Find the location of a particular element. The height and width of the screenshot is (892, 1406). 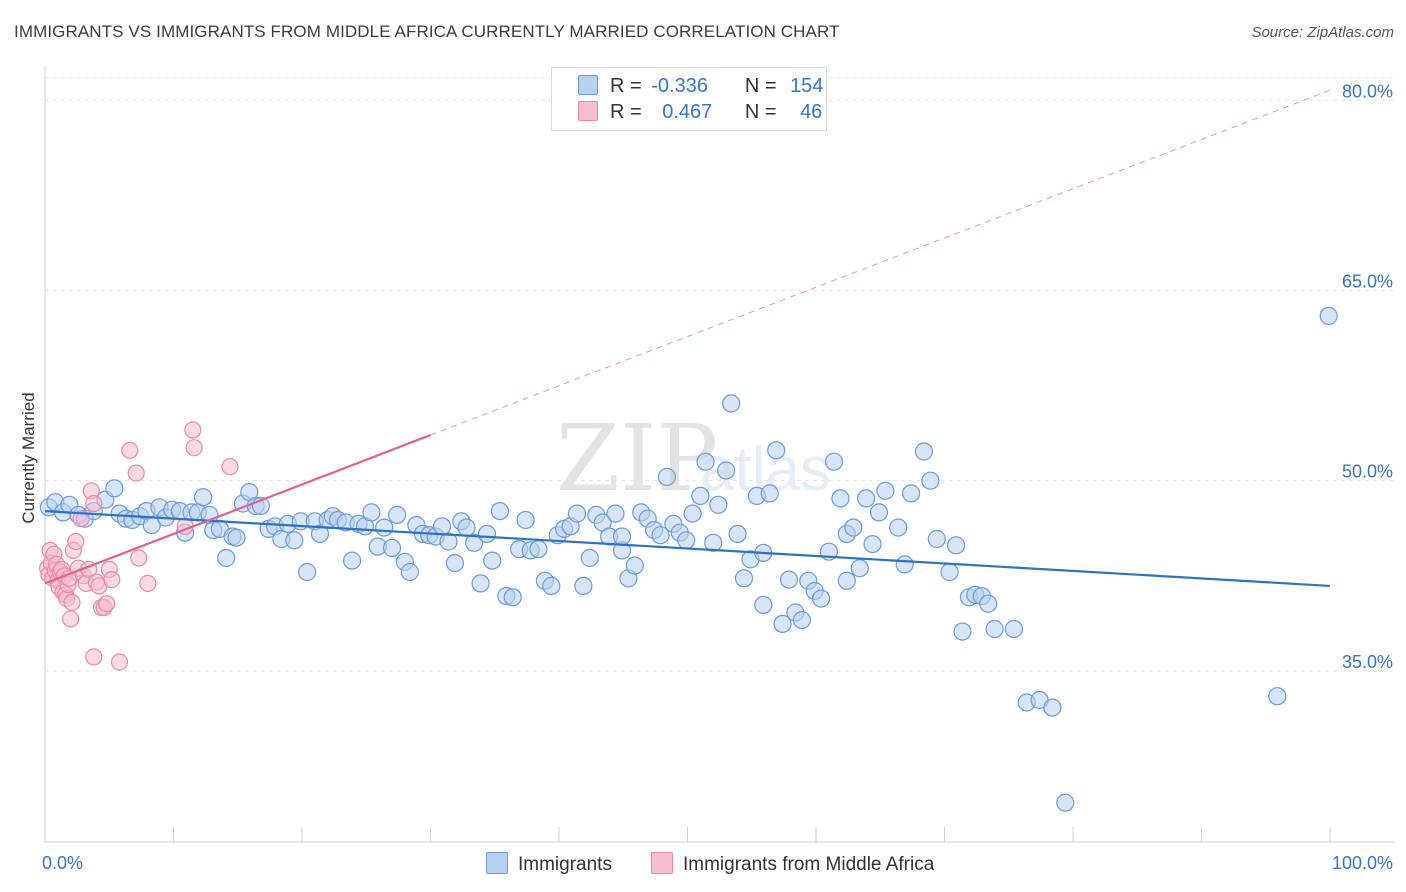

legend-row-immigrants: R = -0.336 N = 154 is located at coordinates (700, 88).